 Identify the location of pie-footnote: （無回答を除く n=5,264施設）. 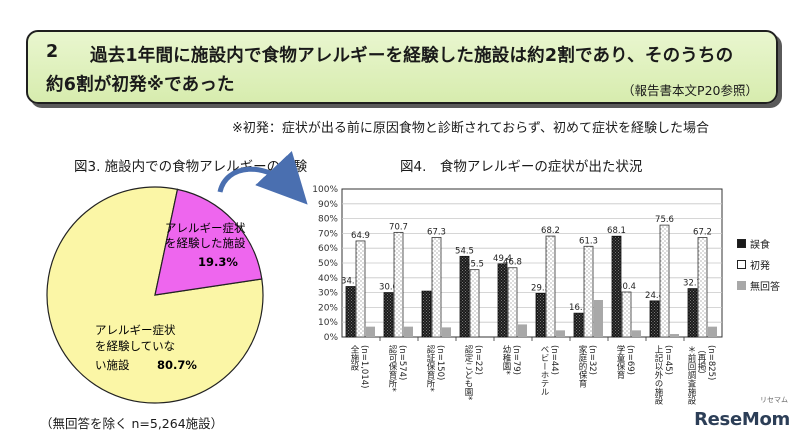
(132, 423).